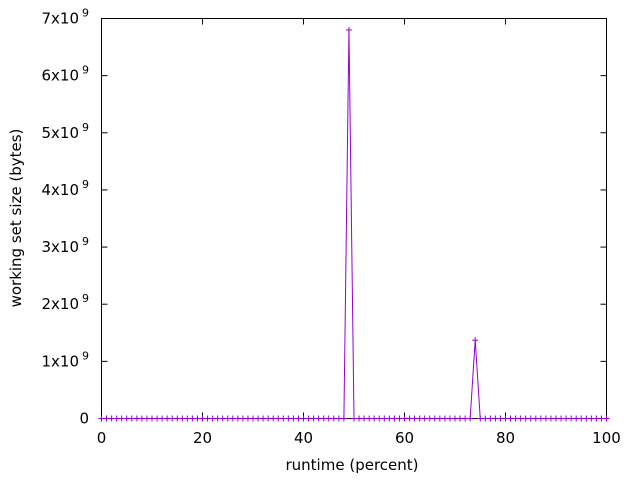 Image resolution: width=640 pixels, height=480 pixels. What do you see at coordinates (84, 419) in the screenshot?
I see `y-tick-label: 0` at bounding box center [84, 419].